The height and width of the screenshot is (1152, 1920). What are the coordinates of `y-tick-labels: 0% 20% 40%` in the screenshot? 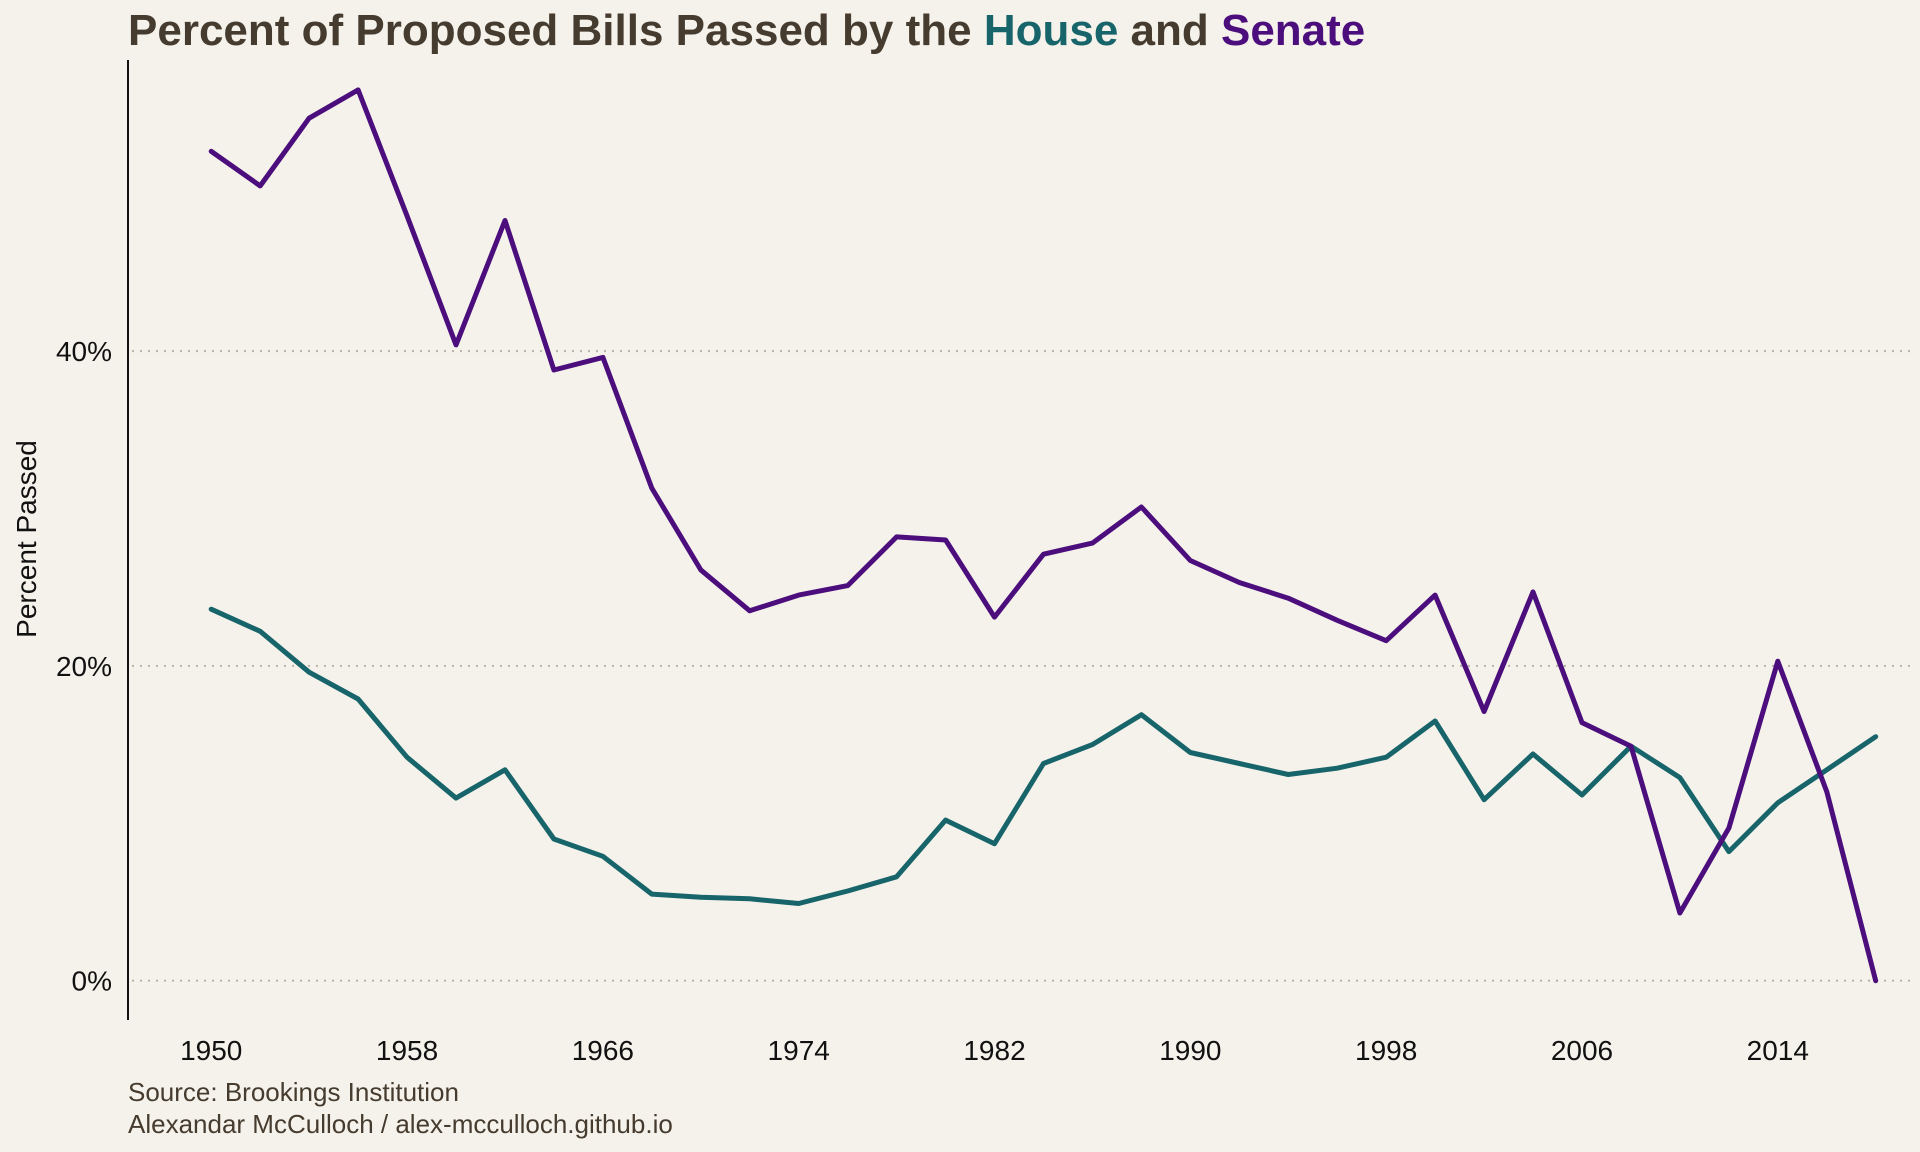 It's located at (84, 666).